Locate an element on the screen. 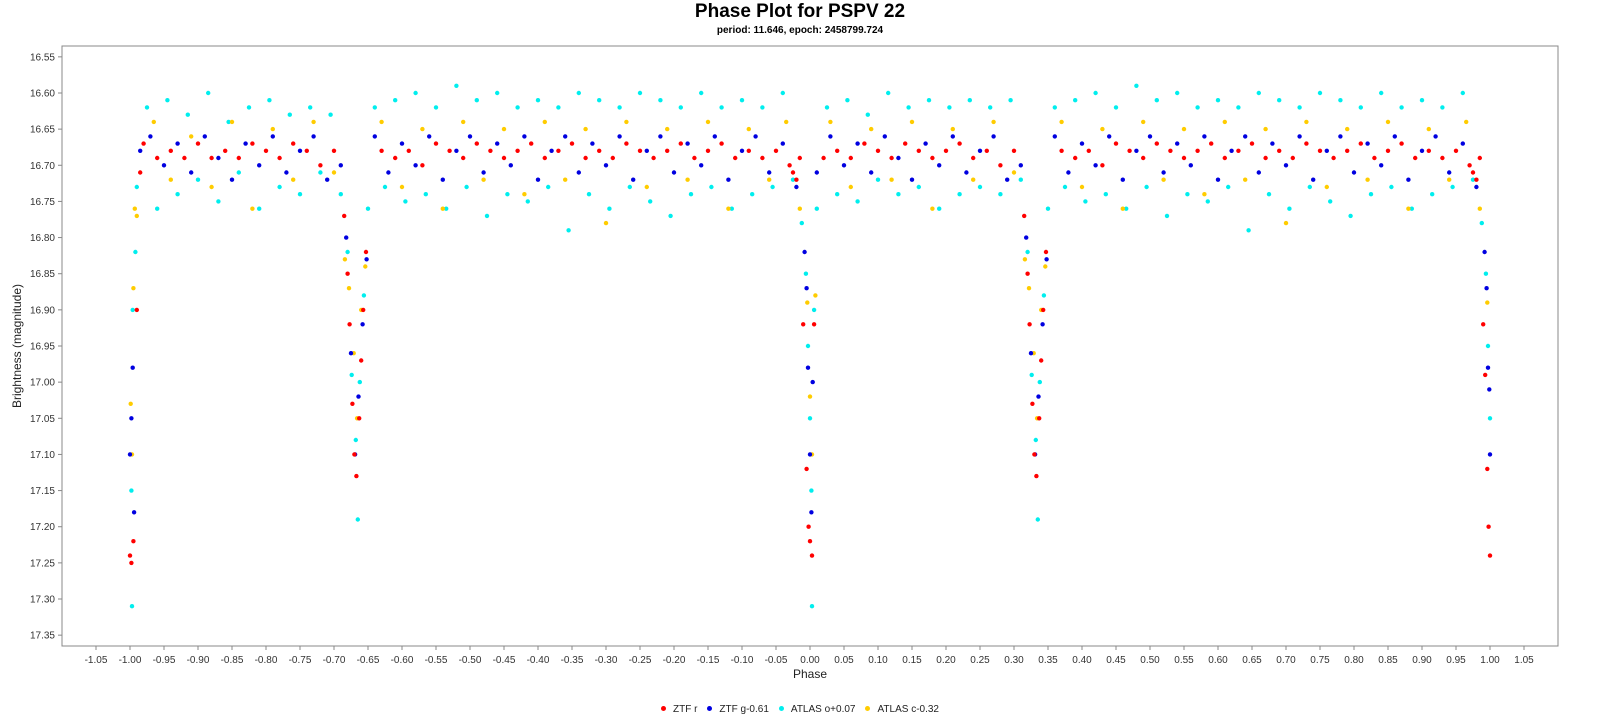 The width and height of the screenshot is (1600, 721). x-tick-label: 0.85 is located at coordinates (1388, 660).